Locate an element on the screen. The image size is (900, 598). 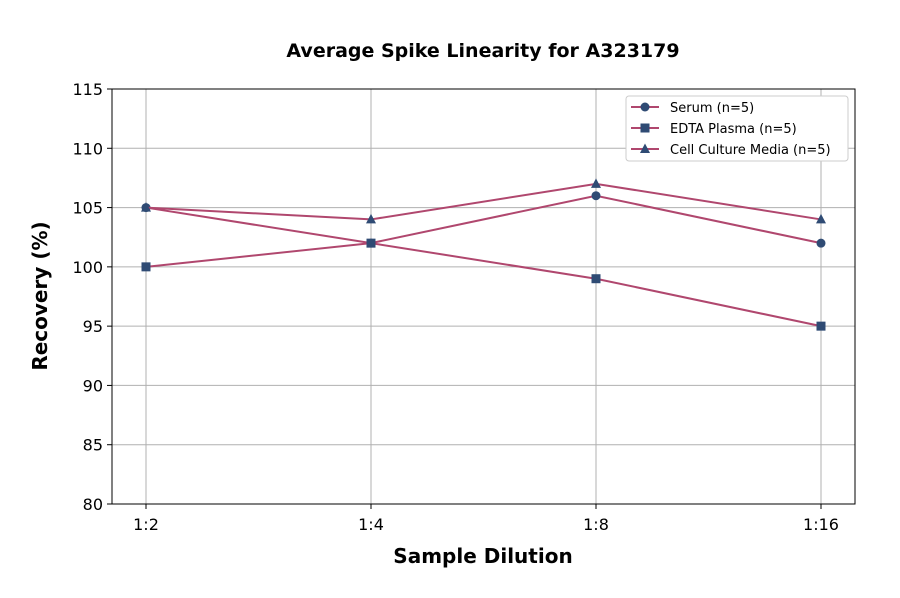
legend-item: Serum (n=5) is located at coordinates (692, 108).